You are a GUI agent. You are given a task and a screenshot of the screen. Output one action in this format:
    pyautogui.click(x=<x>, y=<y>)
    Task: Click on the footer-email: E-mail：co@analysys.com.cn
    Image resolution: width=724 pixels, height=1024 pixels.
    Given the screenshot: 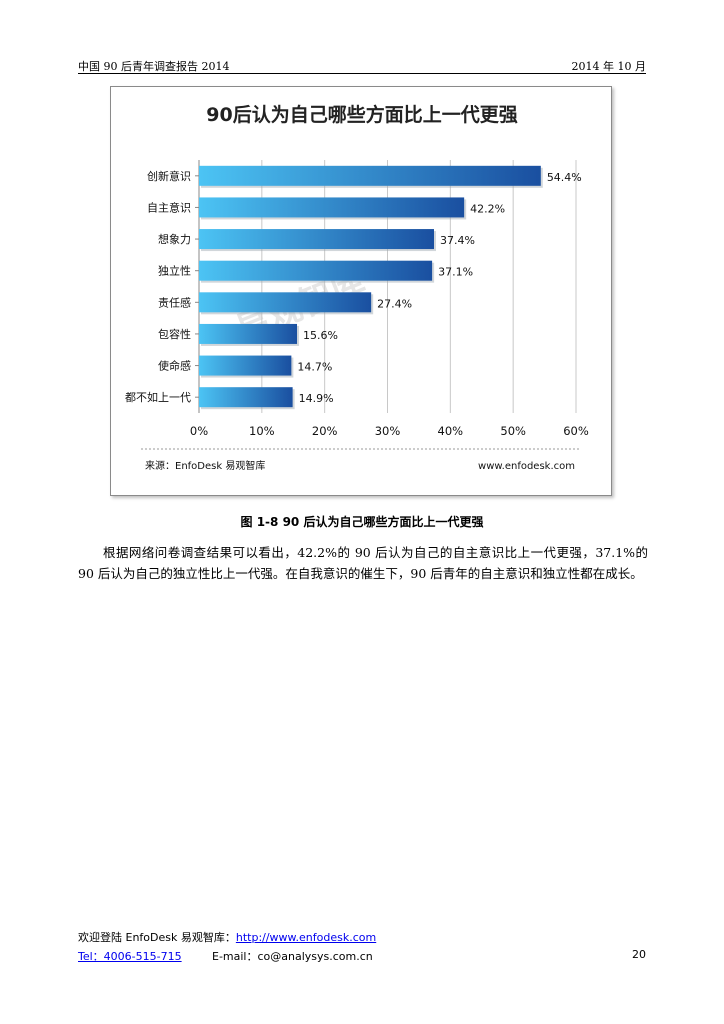 What is the action you would take?
    pyautogui.click(x=292, y=956)
    